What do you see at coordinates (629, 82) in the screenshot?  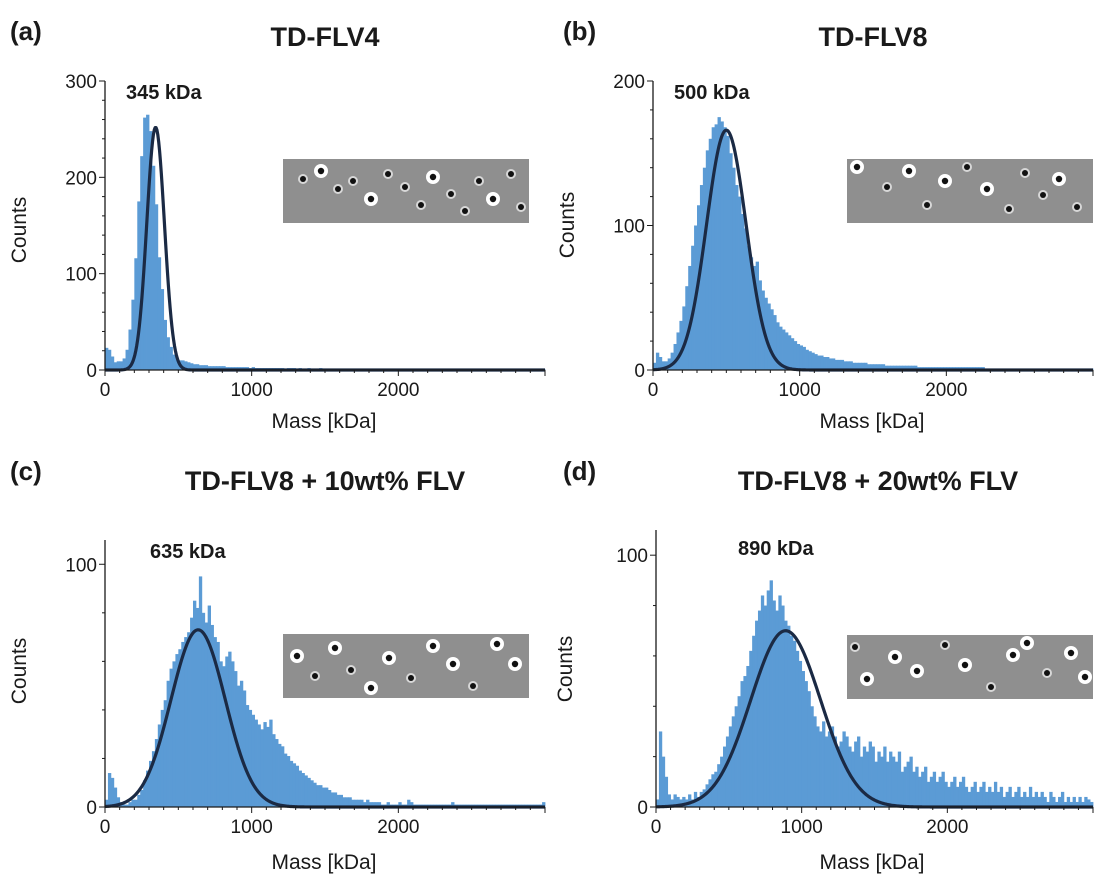 I see `y-tick-label: 200` at bounding box center [629, 82].